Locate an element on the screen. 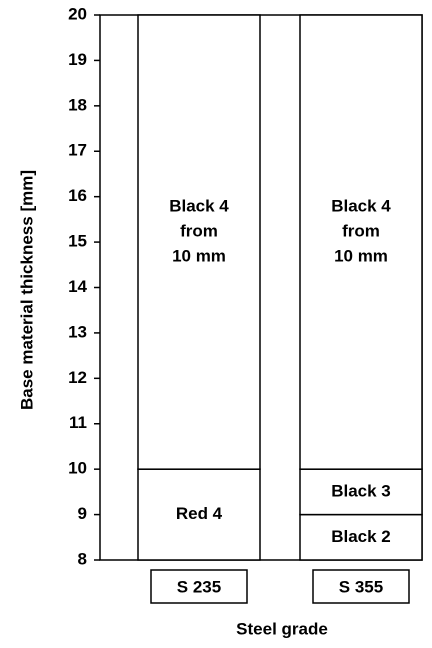 This screenshot has width=432, height=648. segment-label: Black 2 is located at coordinates (361, 536).